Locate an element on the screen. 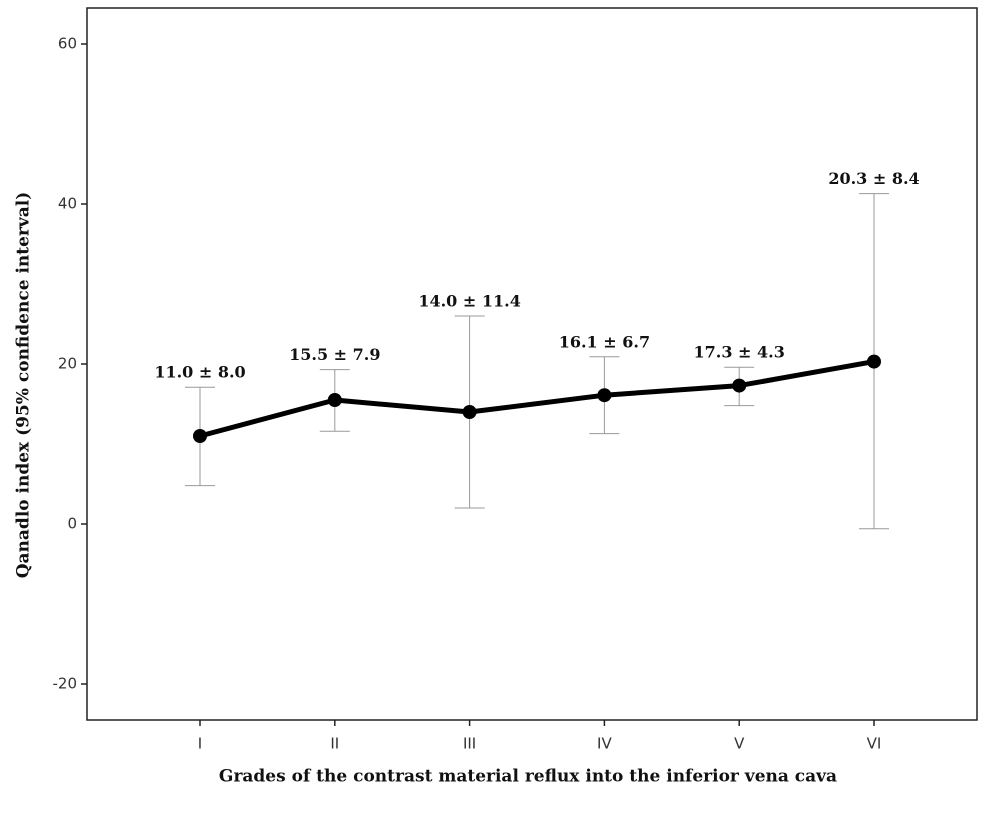 The image size is (1000, 813). y-tick-label: 0 is located at coordinates (72, 524).